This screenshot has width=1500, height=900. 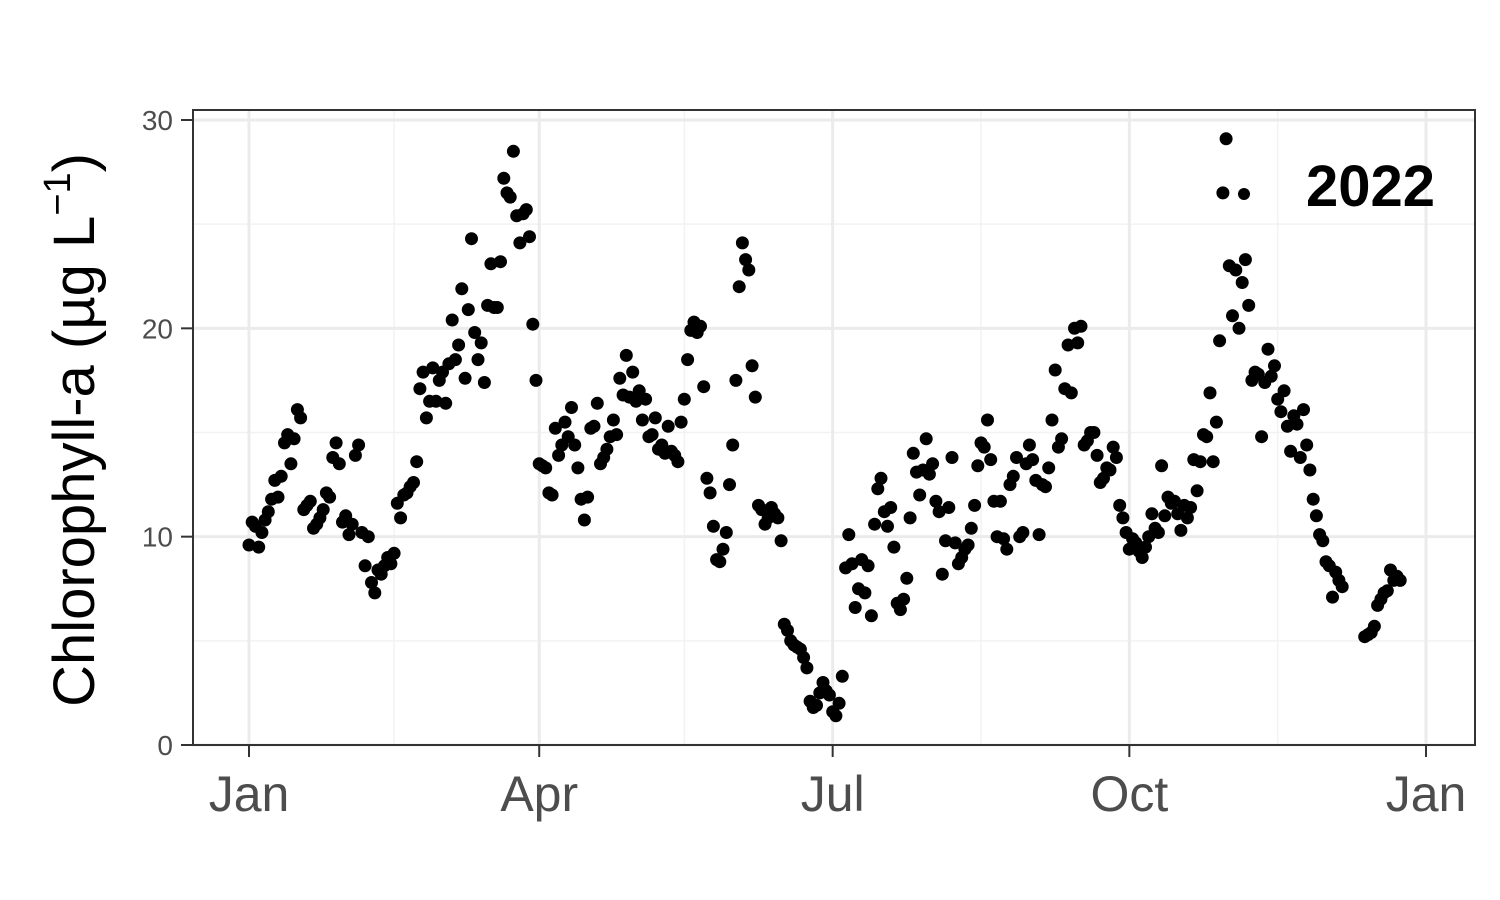 I want to click on y-axis-title-unit: µg L, so click(x=74, y=273).